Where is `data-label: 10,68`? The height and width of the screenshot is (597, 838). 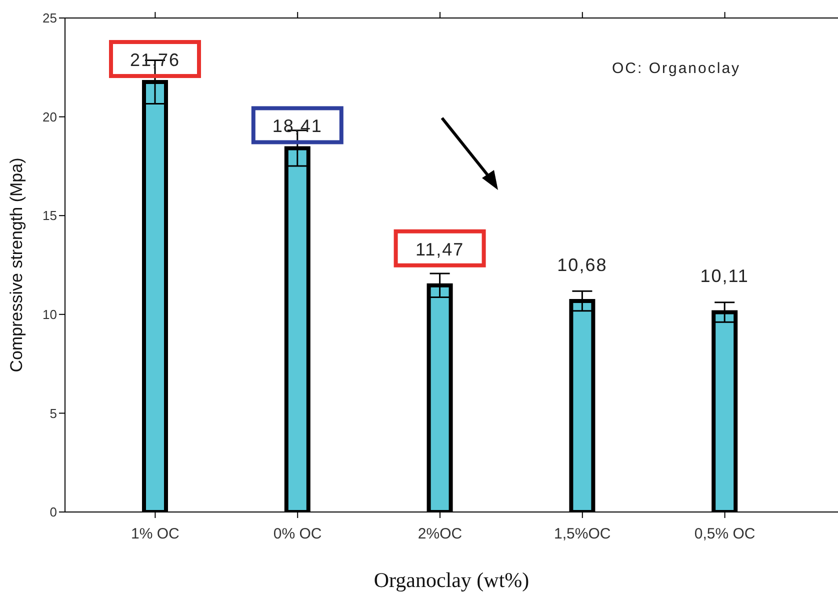
data-label: 10,68 is located at coordinates (582, 264).